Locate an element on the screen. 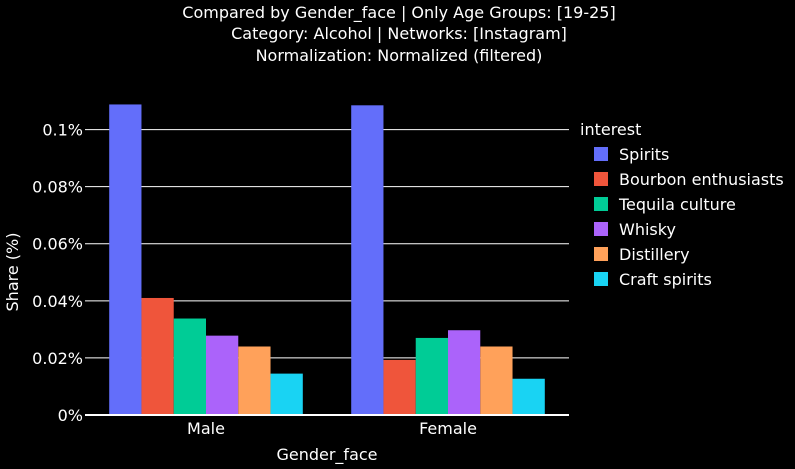 This screenshot has height=469, width=795. y-tick-label: 0.04% is located at coordinates (57, 301).